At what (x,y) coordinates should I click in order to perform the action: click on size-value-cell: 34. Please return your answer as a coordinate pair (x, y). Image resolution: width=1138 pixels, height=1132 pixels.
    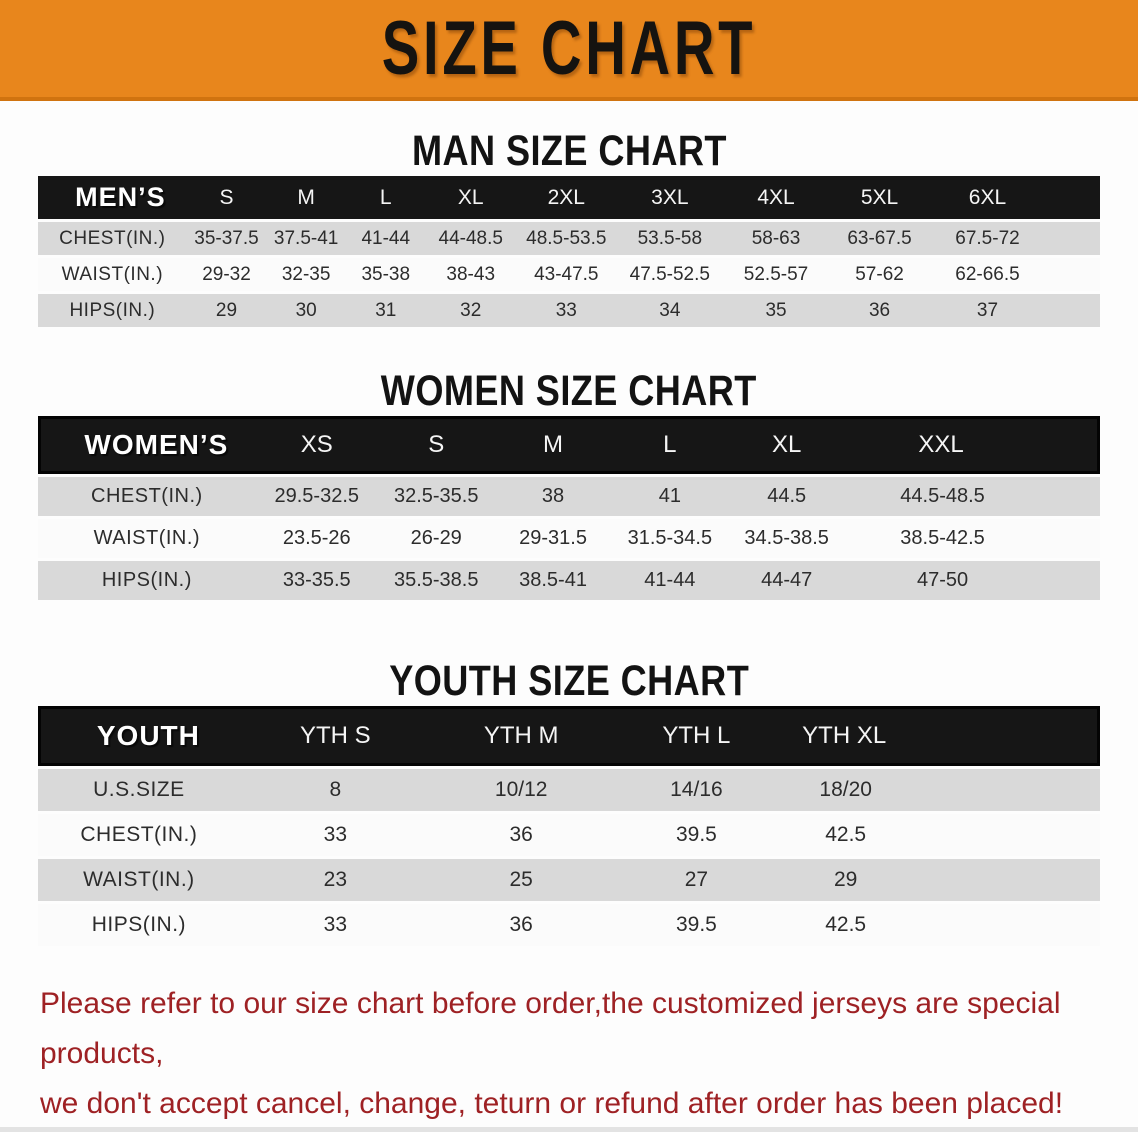
    Looking at the image, I should click on (670, 310).